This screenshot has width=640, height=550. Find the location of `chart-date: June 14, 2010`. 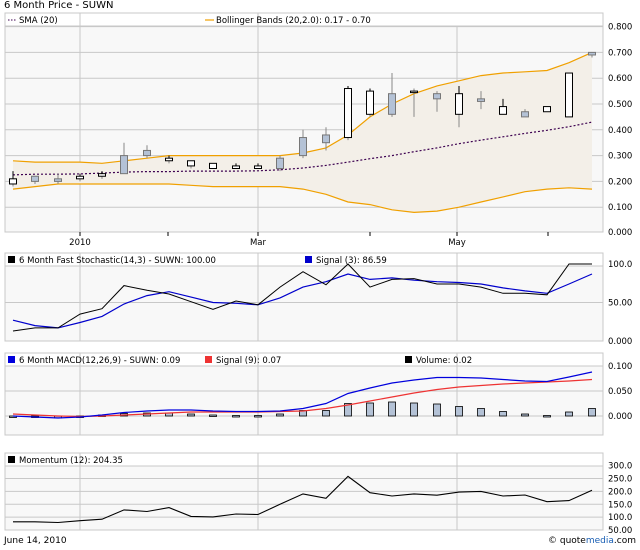

chart-date: June 14, 2010 is located at coordinates (35, 541).